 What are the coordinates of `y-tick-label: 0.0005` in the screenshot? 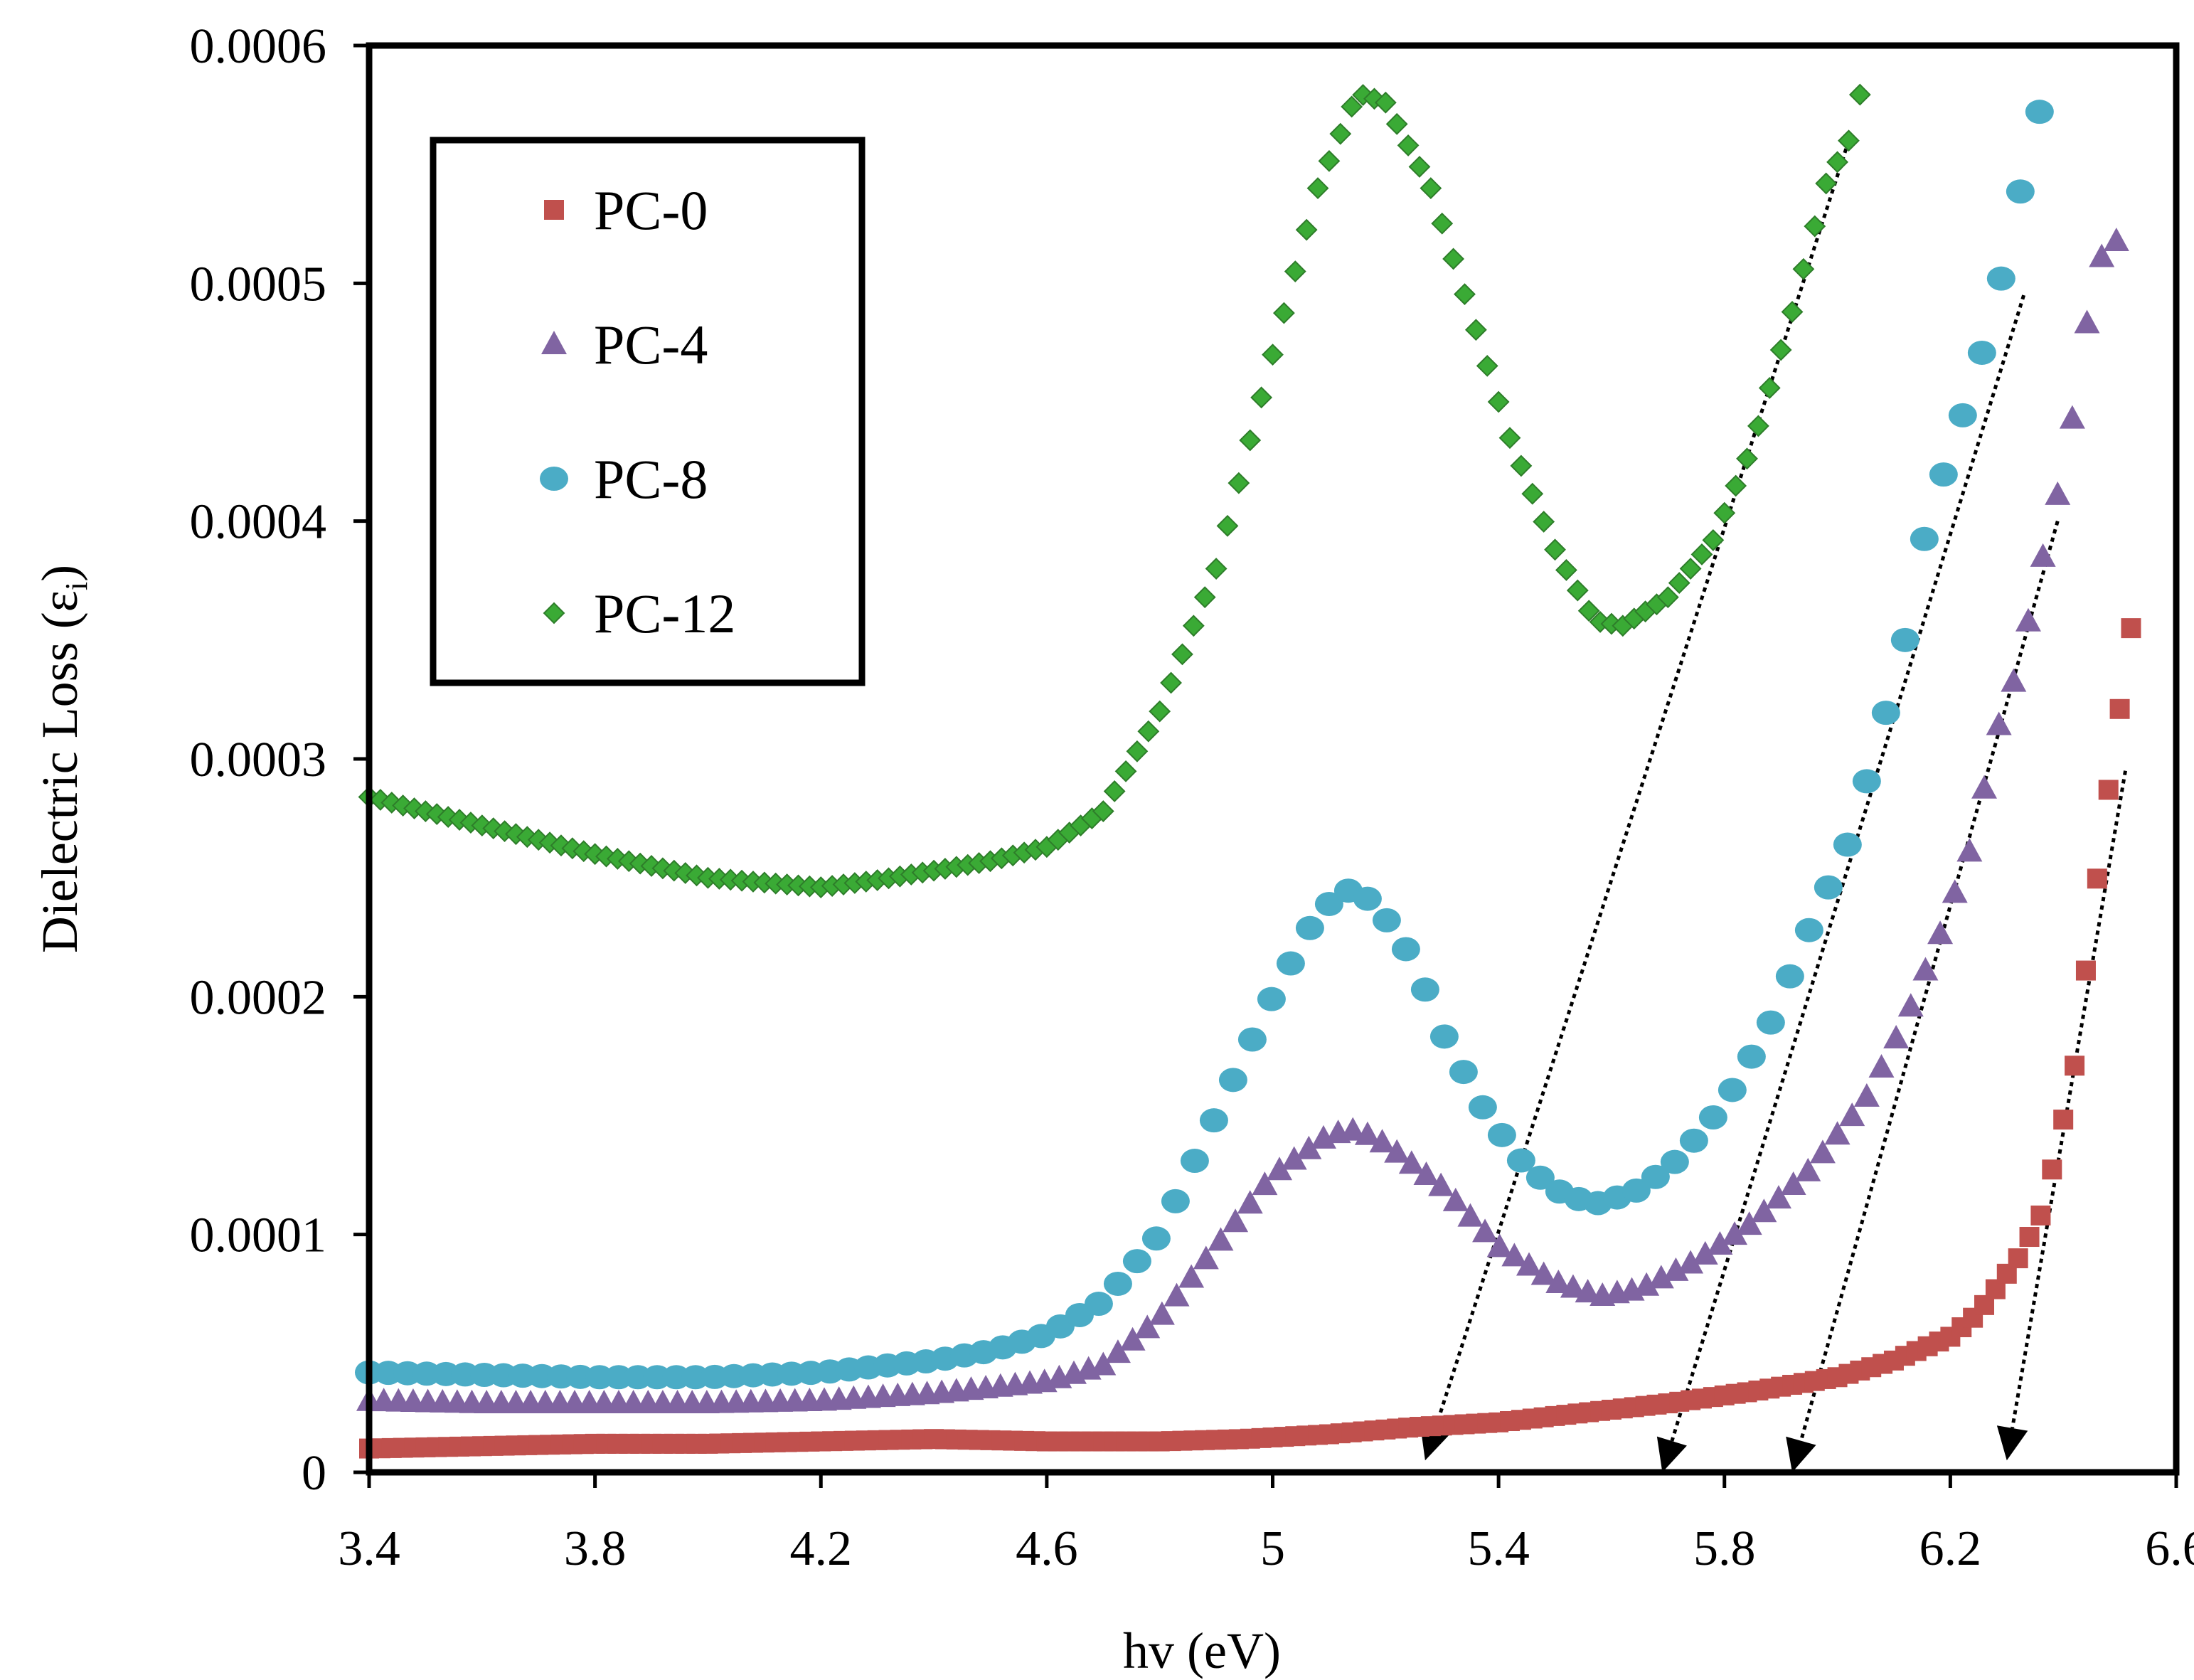 It's located at (258, 284).